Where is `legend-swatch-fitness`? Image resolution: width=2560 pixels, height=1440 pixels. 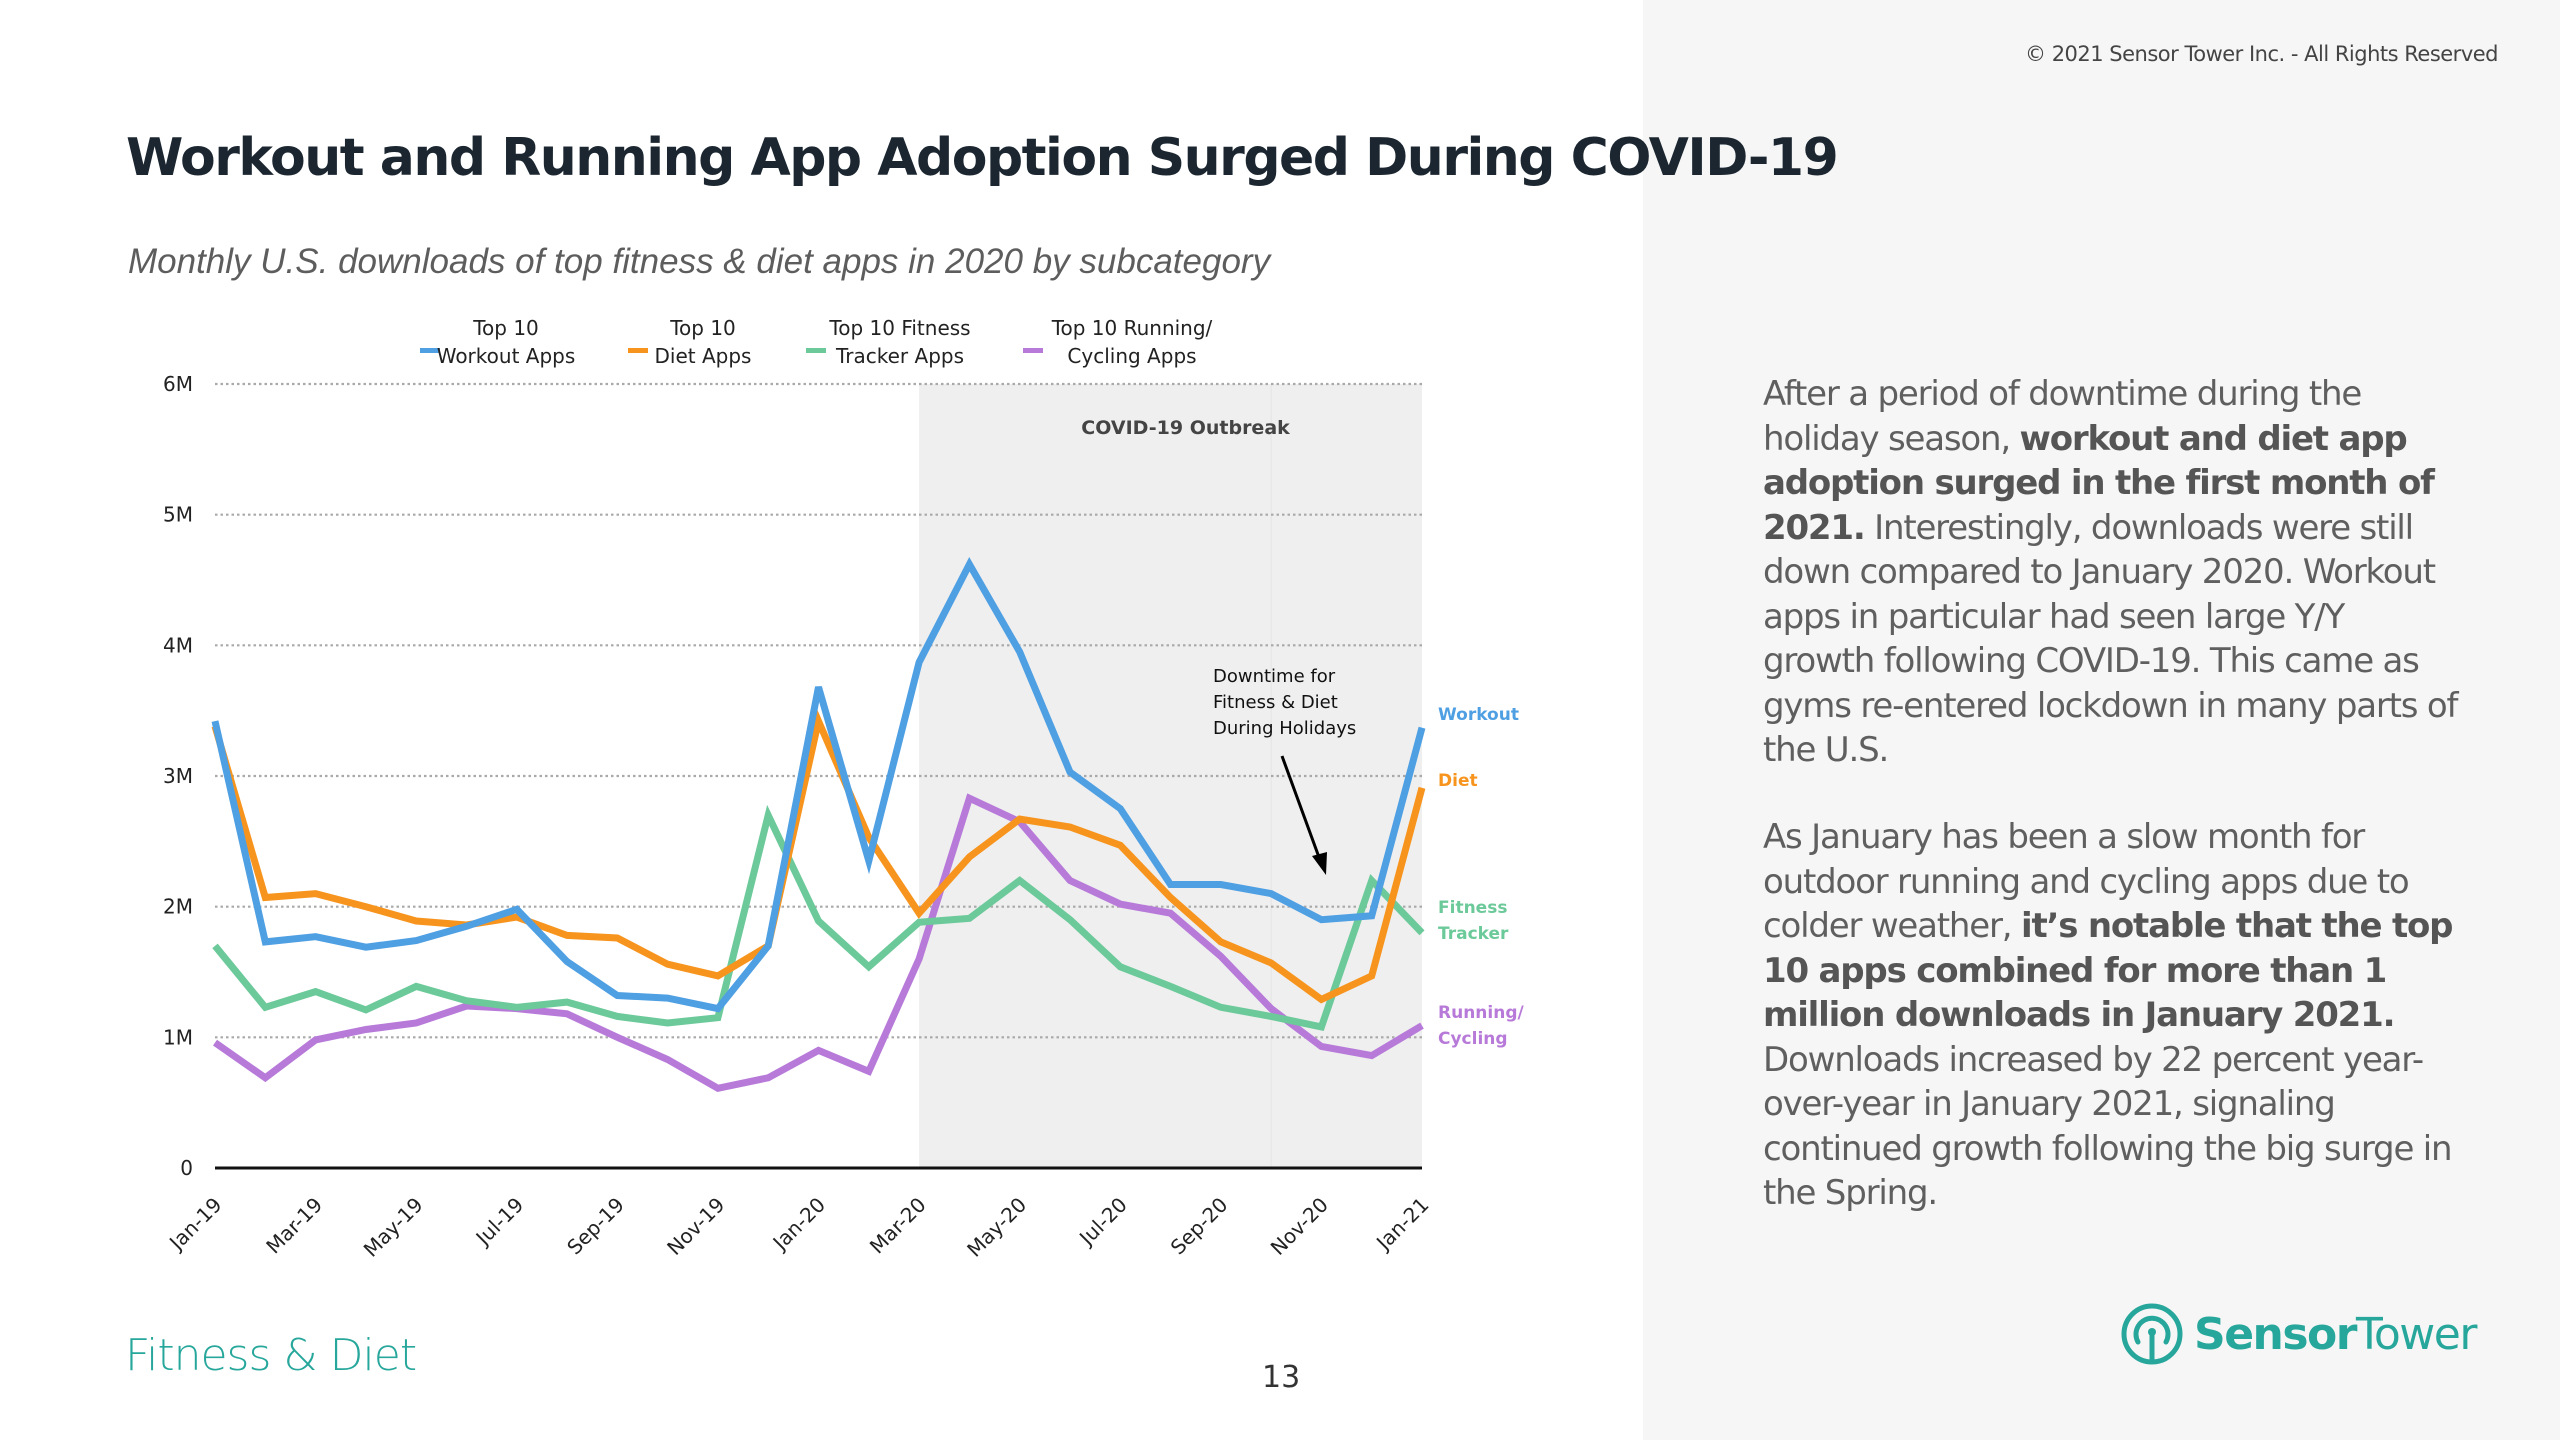 legend-swatch-fitness is located at coordinates (816, 350).